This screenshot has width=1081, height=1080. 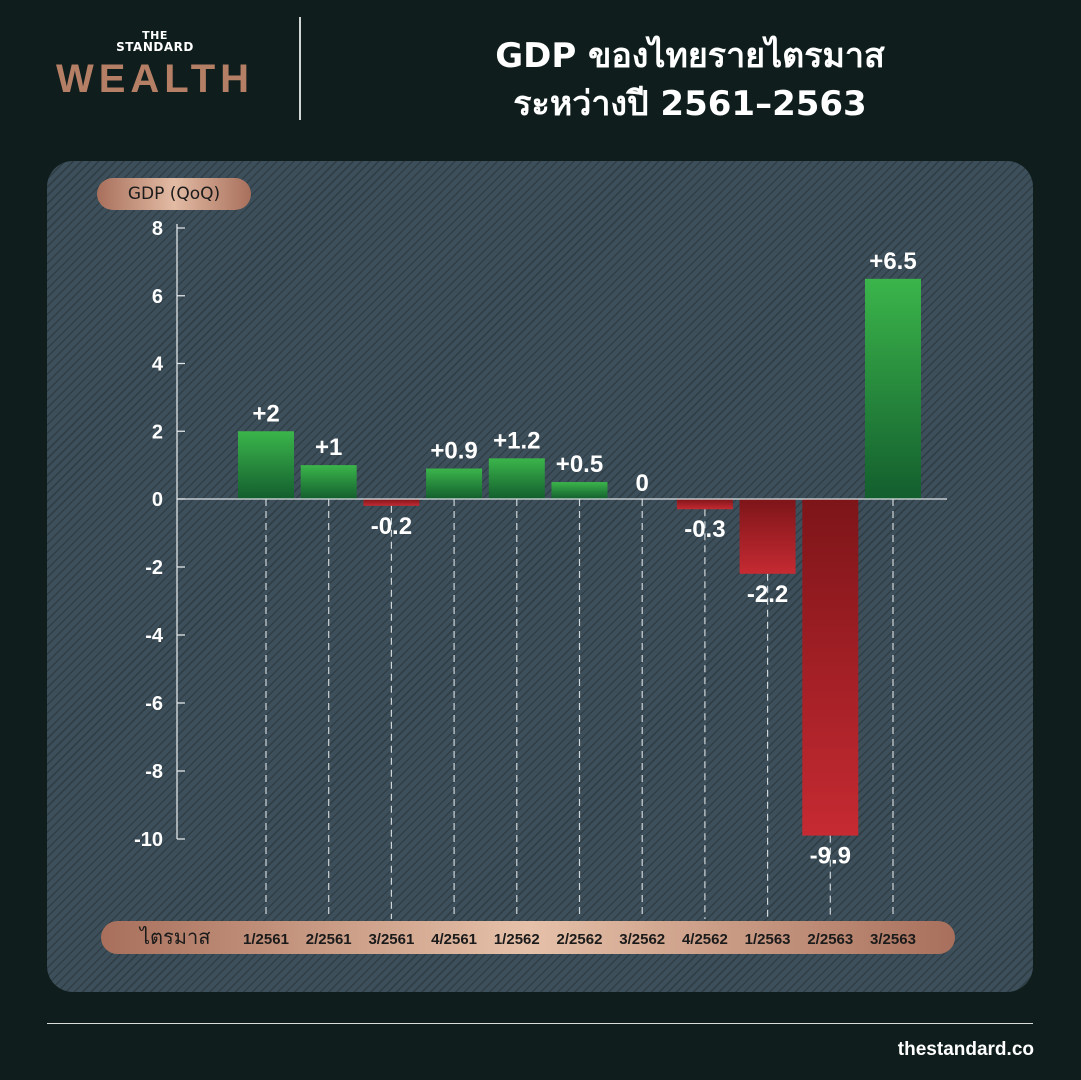 What do you see at coordinates (453, 451) in the screenshot?
I see `data-label: +0.9` at bounding box center [453, 451].